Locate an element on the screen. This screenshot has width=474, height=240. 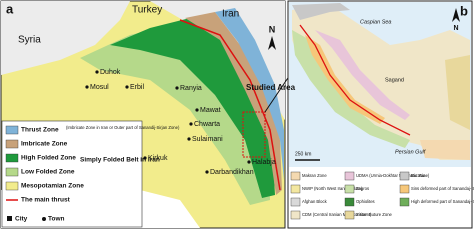
legend-label: Thrust Zone is located at coordinates (40, 130).